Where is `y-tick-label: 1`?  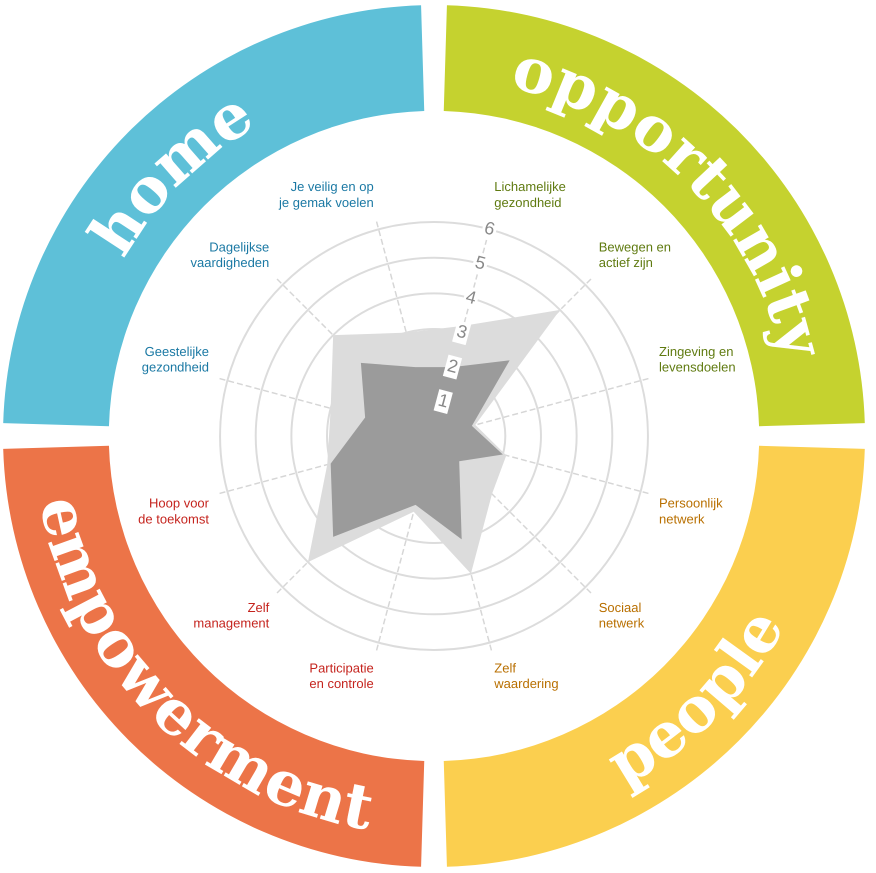 y-tick-label: 1 is located at coordinates (443, 401).